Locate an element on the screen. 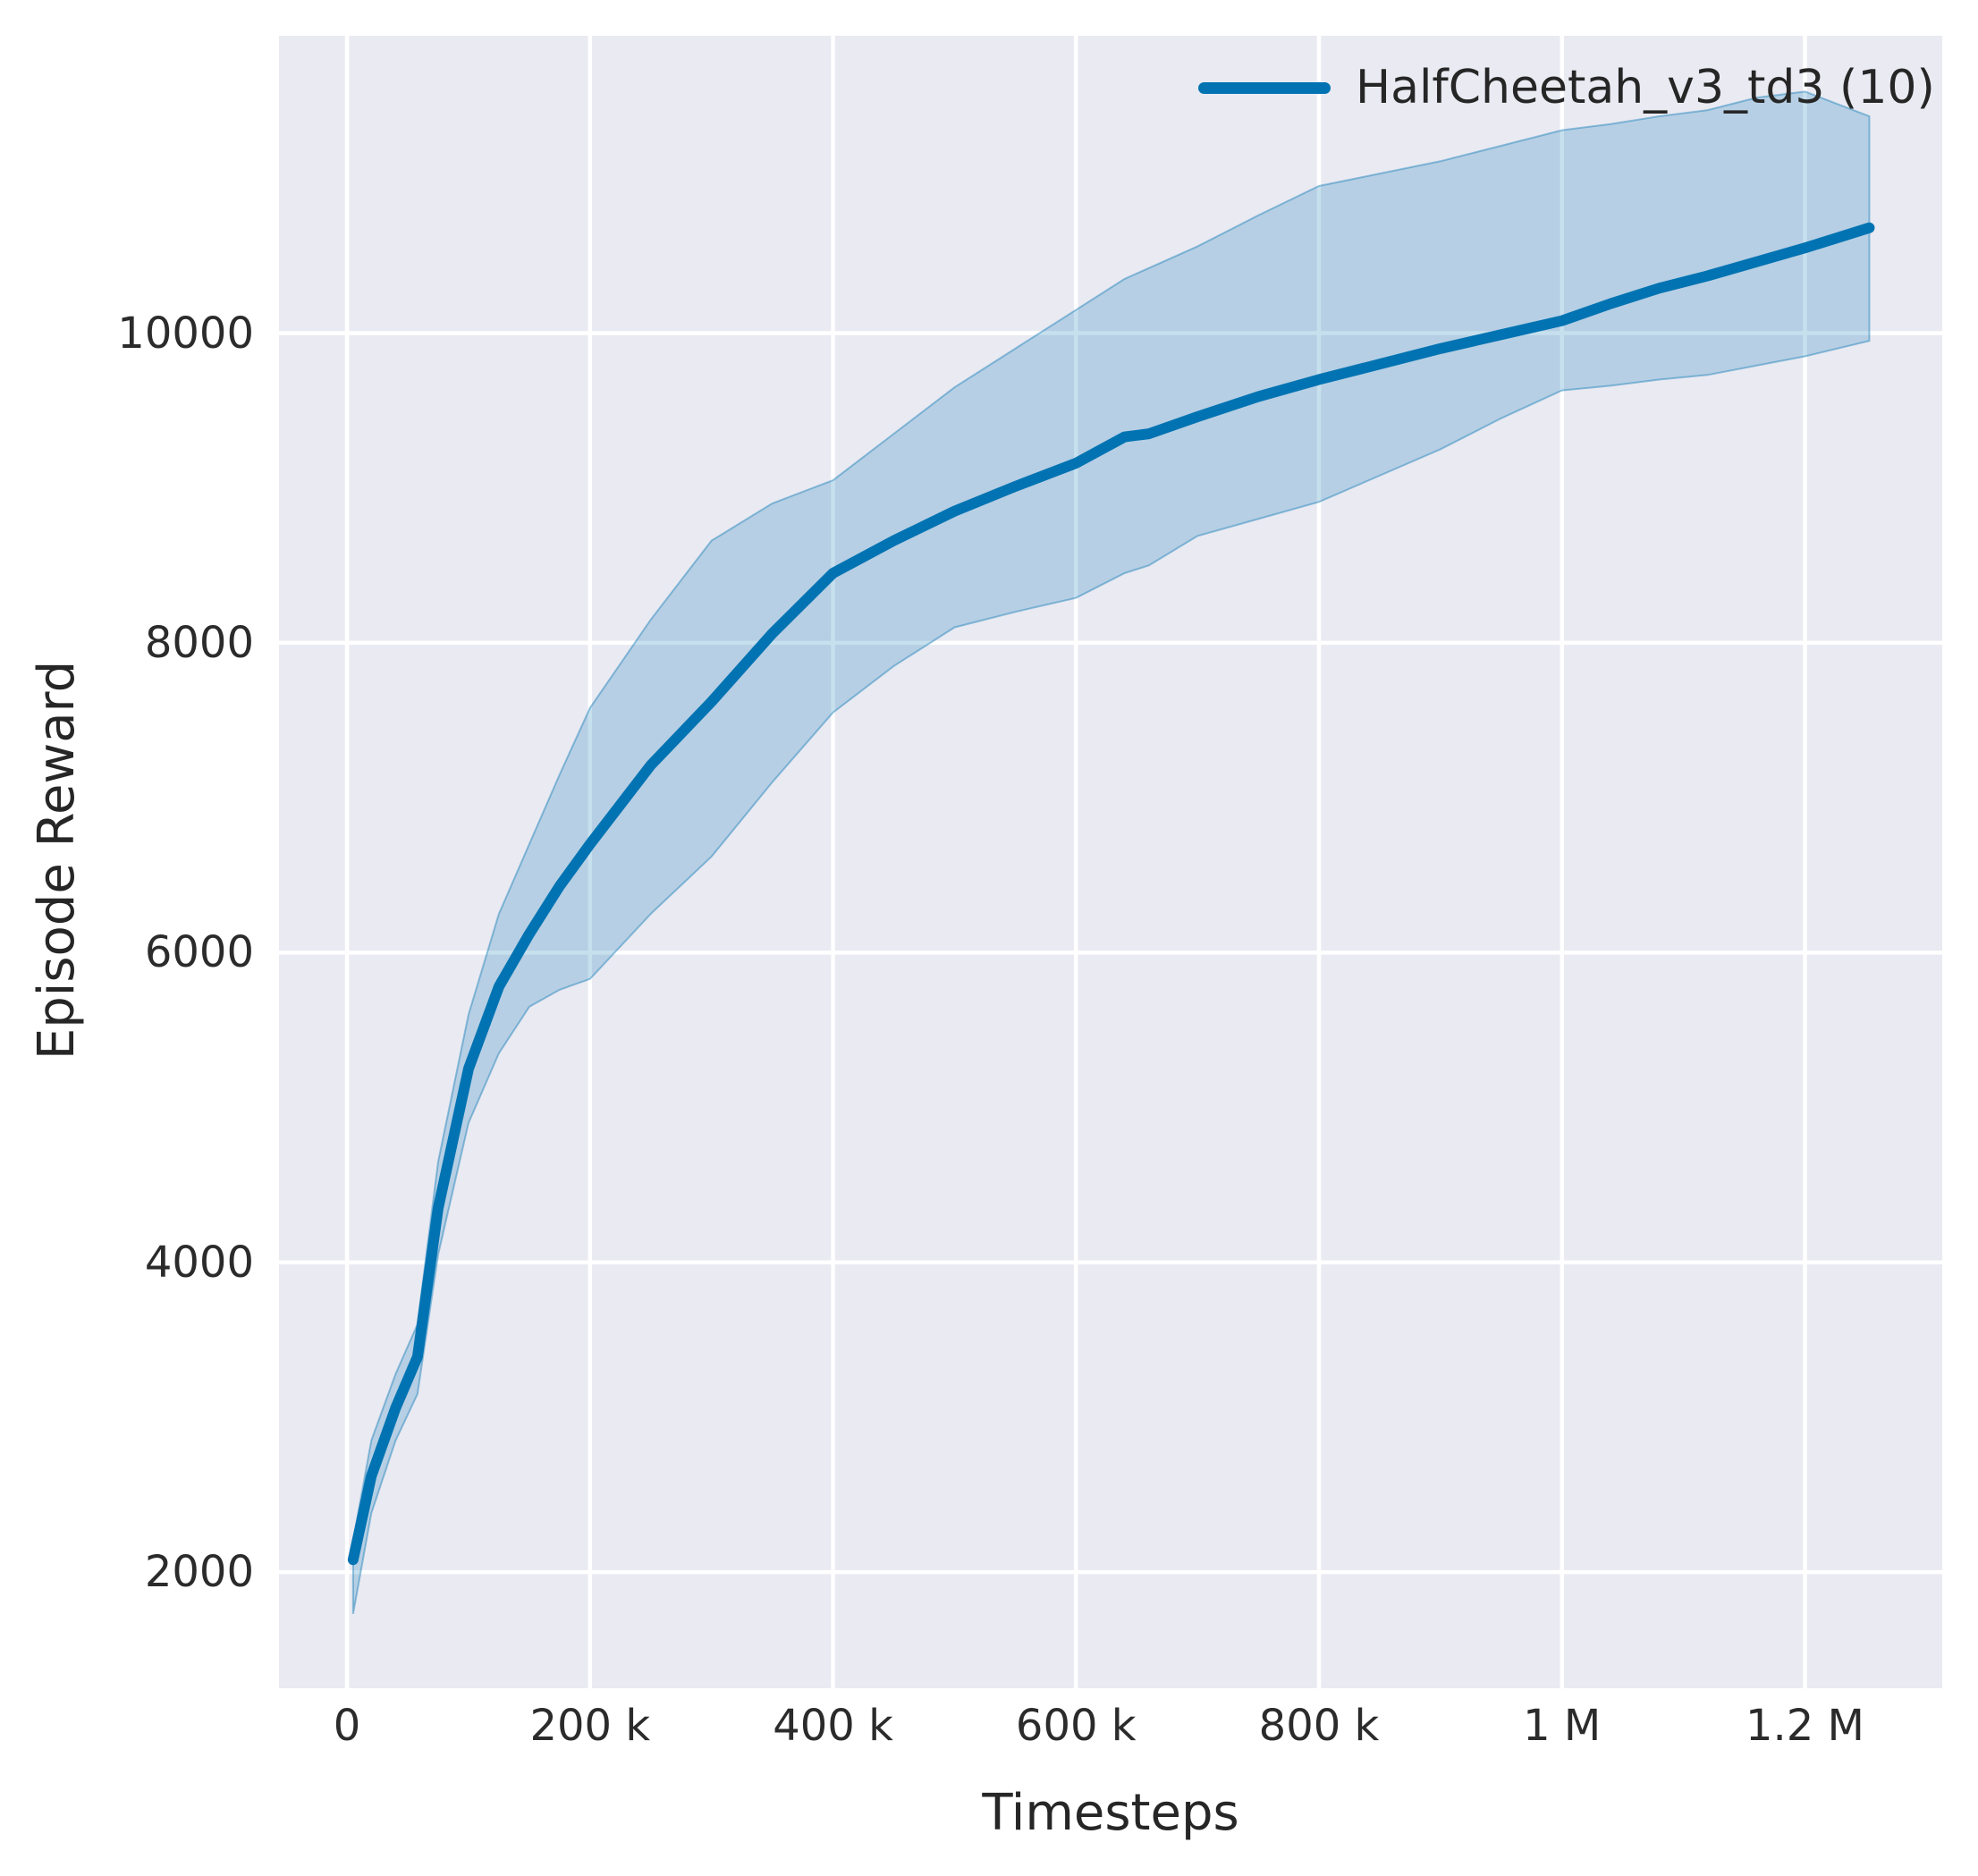  x-tick-label: 1.2 M is located at coordinates (1804, 1726).